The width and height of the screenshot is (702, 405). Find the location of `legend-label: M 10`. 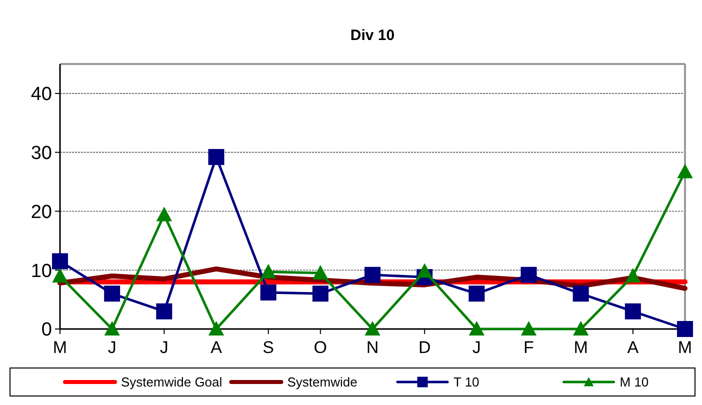

legend-label: M 10 is located at coordinates (634, 382).